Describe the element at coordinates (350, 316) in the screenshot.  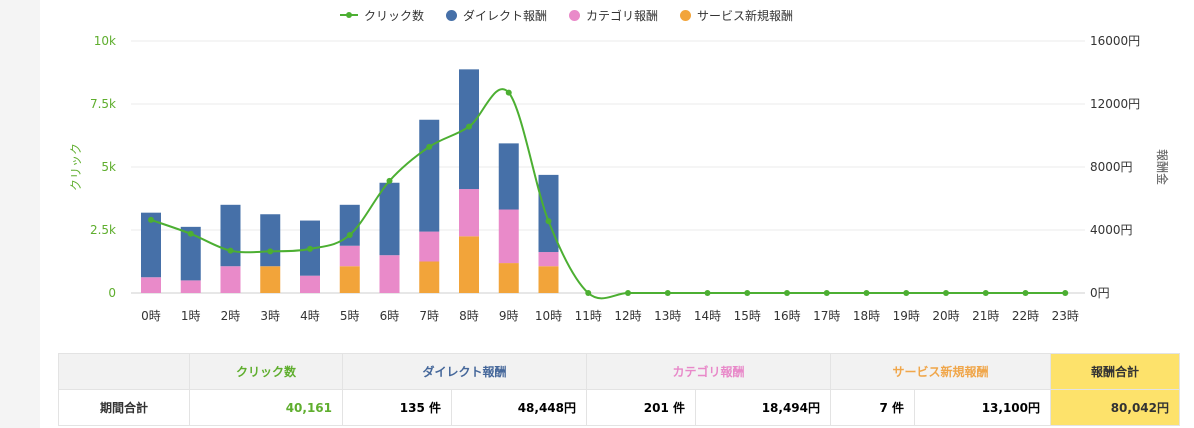
I see `x-tick-label: 5時` at that location.